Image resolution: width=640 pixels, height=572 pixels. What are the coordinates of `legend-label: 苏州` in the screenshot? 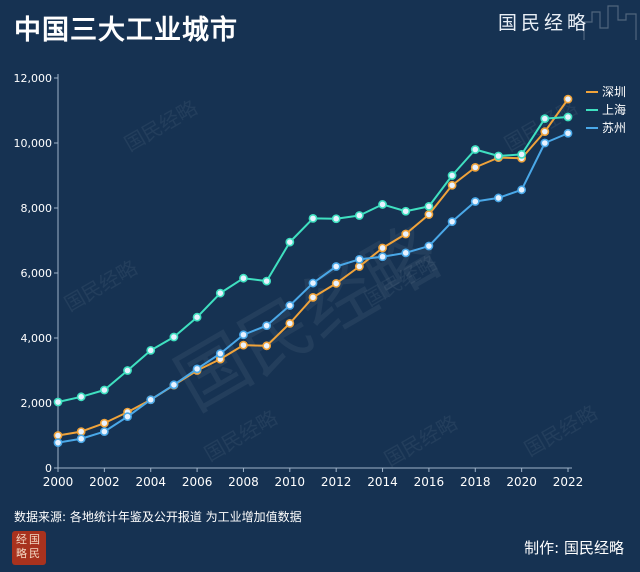 It's located at (614, 128).